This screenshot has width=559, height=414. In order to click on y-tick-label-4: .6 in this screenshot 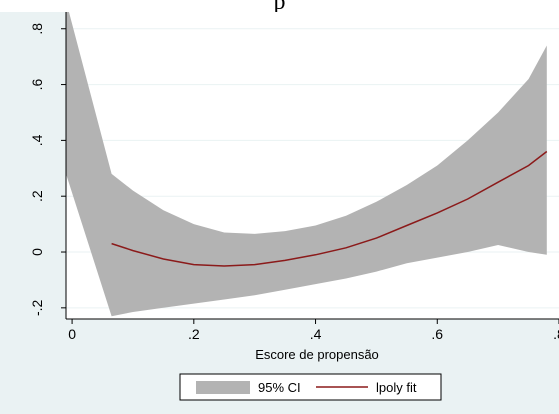, I will do `click(37, 85)`.